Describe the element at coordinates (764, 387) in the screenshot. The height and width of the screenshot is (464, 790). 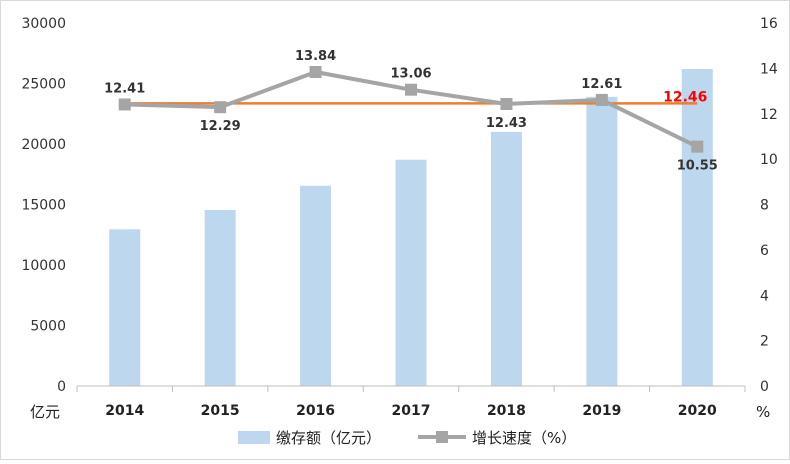
I see `right-tick-label: 0` at that location.